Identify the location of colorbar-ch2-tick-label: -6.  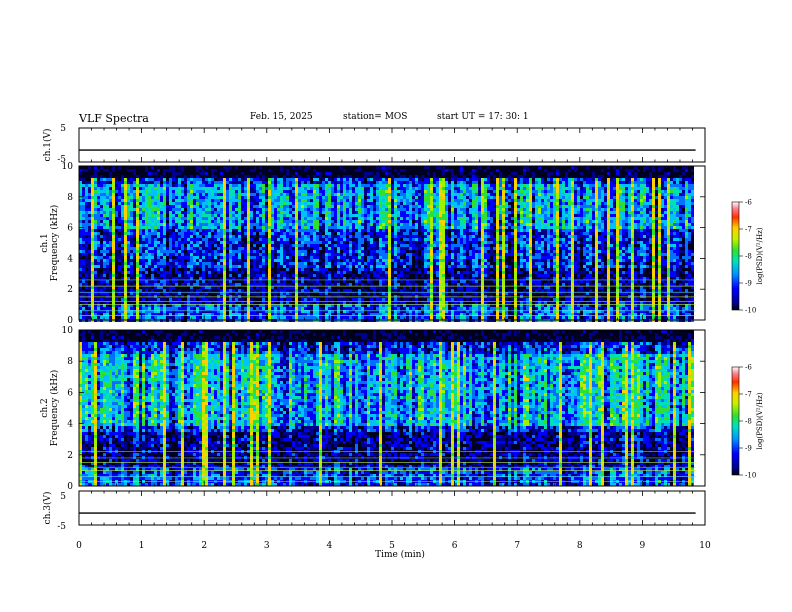
(748, 368).